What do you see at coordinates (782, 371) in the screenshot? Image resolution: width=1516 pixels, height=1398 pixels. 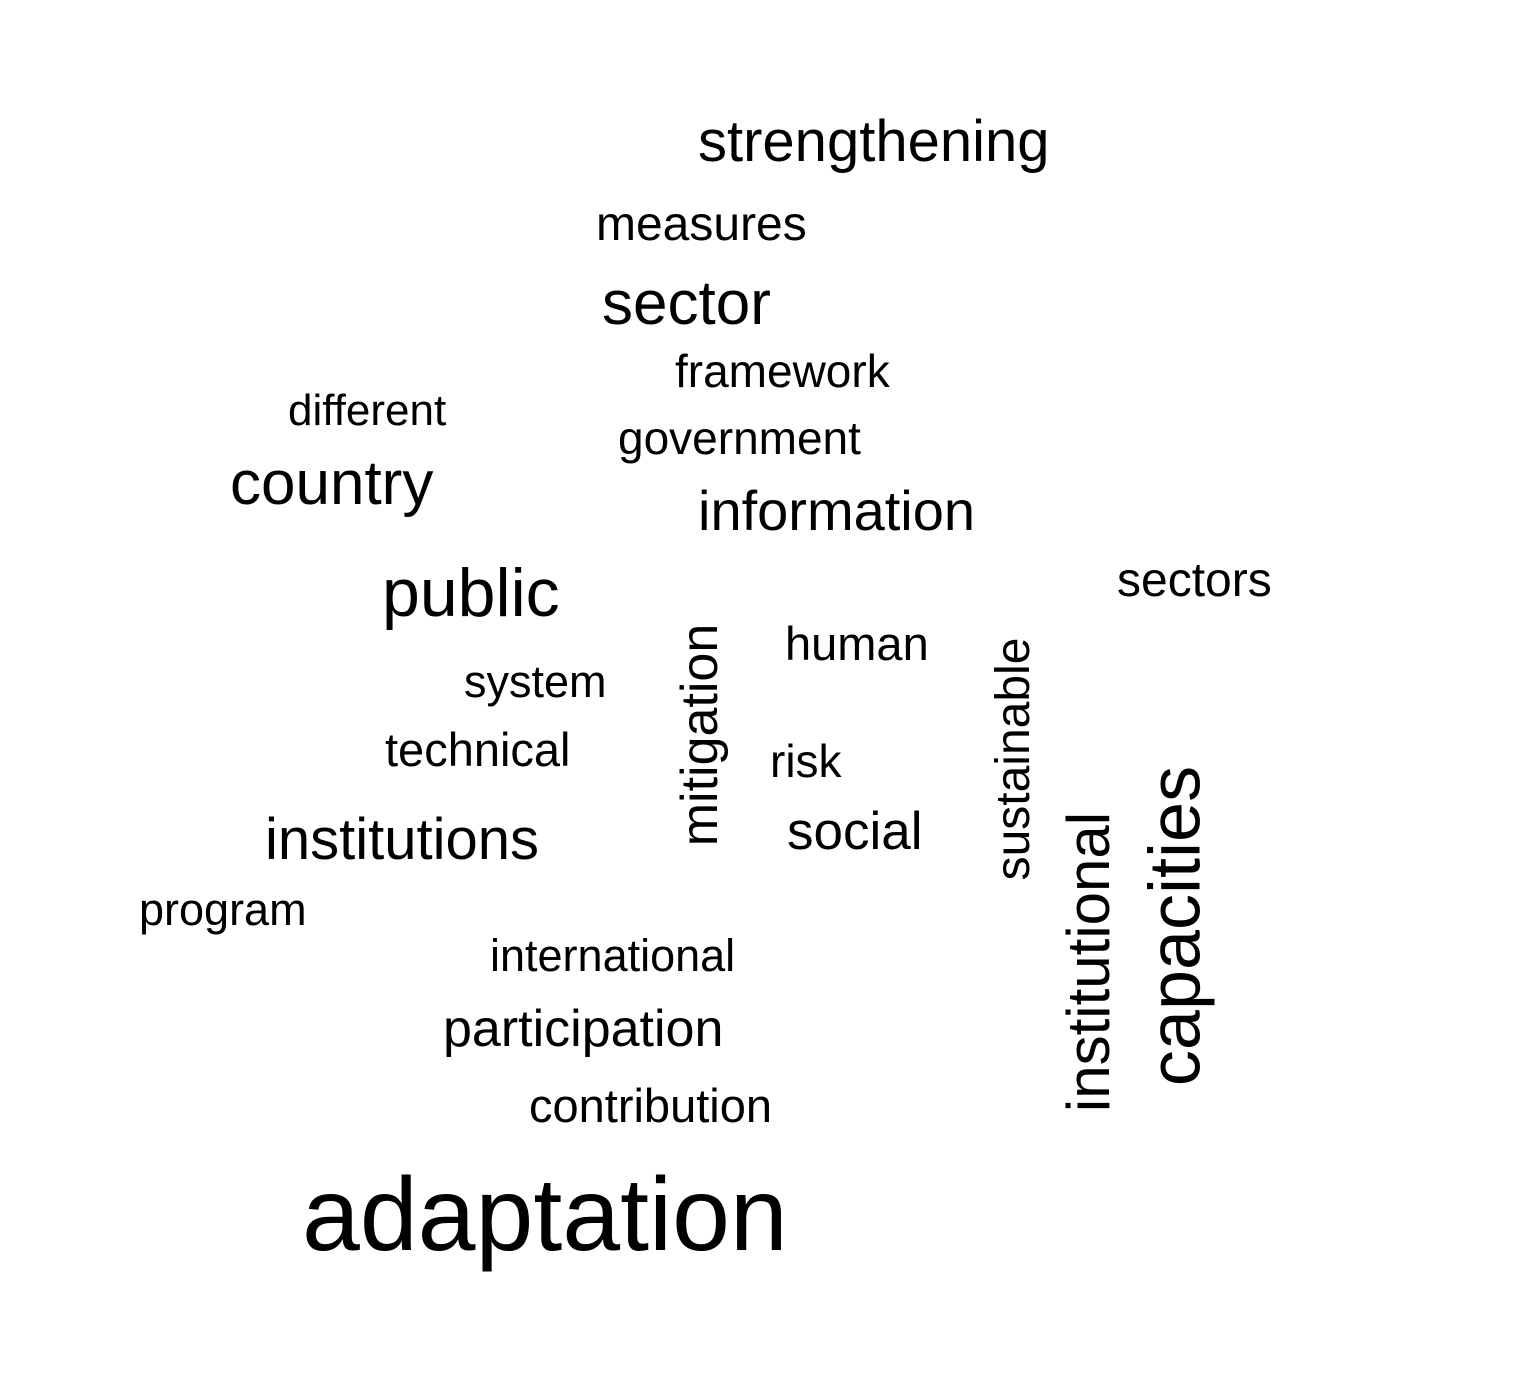 I see `word-framework: framework` at bounding box center [782, 371].